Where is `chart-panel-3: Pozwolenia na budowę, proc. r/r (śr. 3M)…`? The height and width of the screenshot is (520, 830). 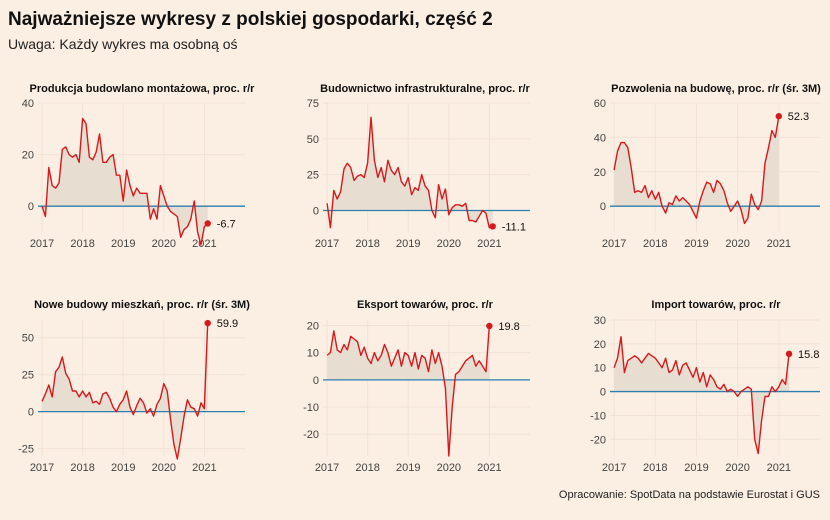 chart-panel-3: Pozwolenia na budowę, proc. r/r (śr. 3M)… is located at coordinates (707, 166).